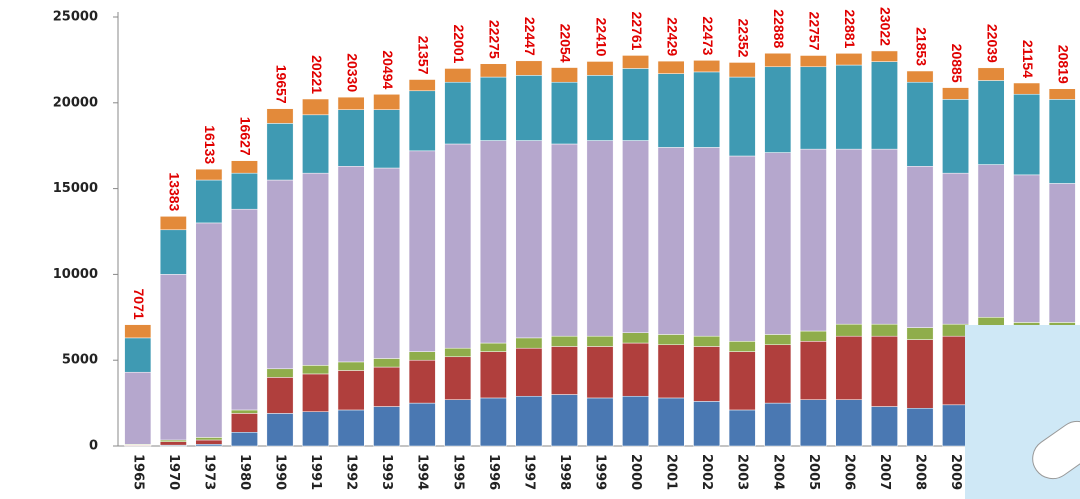 The height and width of the screenshot is (499, 1080). Describe the element at coordinates (955, 472) in the screenshot. I see `x-tick-label: 2009` at that location.